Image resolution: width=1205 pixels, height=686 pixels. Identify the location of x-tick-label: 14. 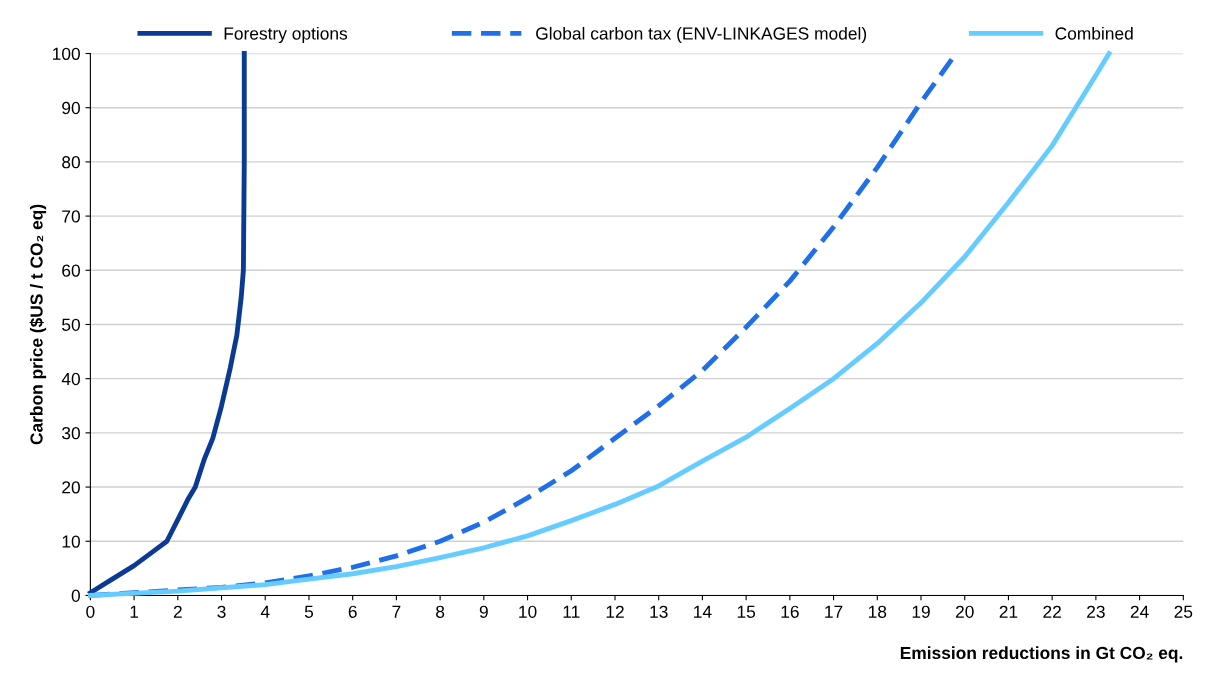
(703, 611).